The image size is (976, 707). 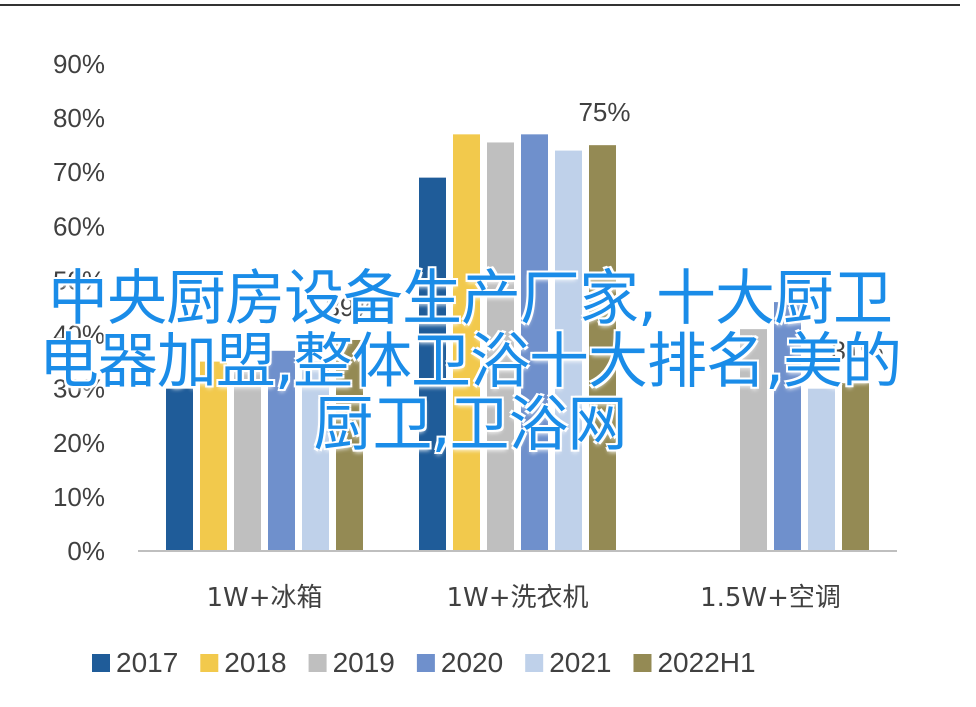 I want to click on y-tick-label: 90%, so click(x=79, y=64).